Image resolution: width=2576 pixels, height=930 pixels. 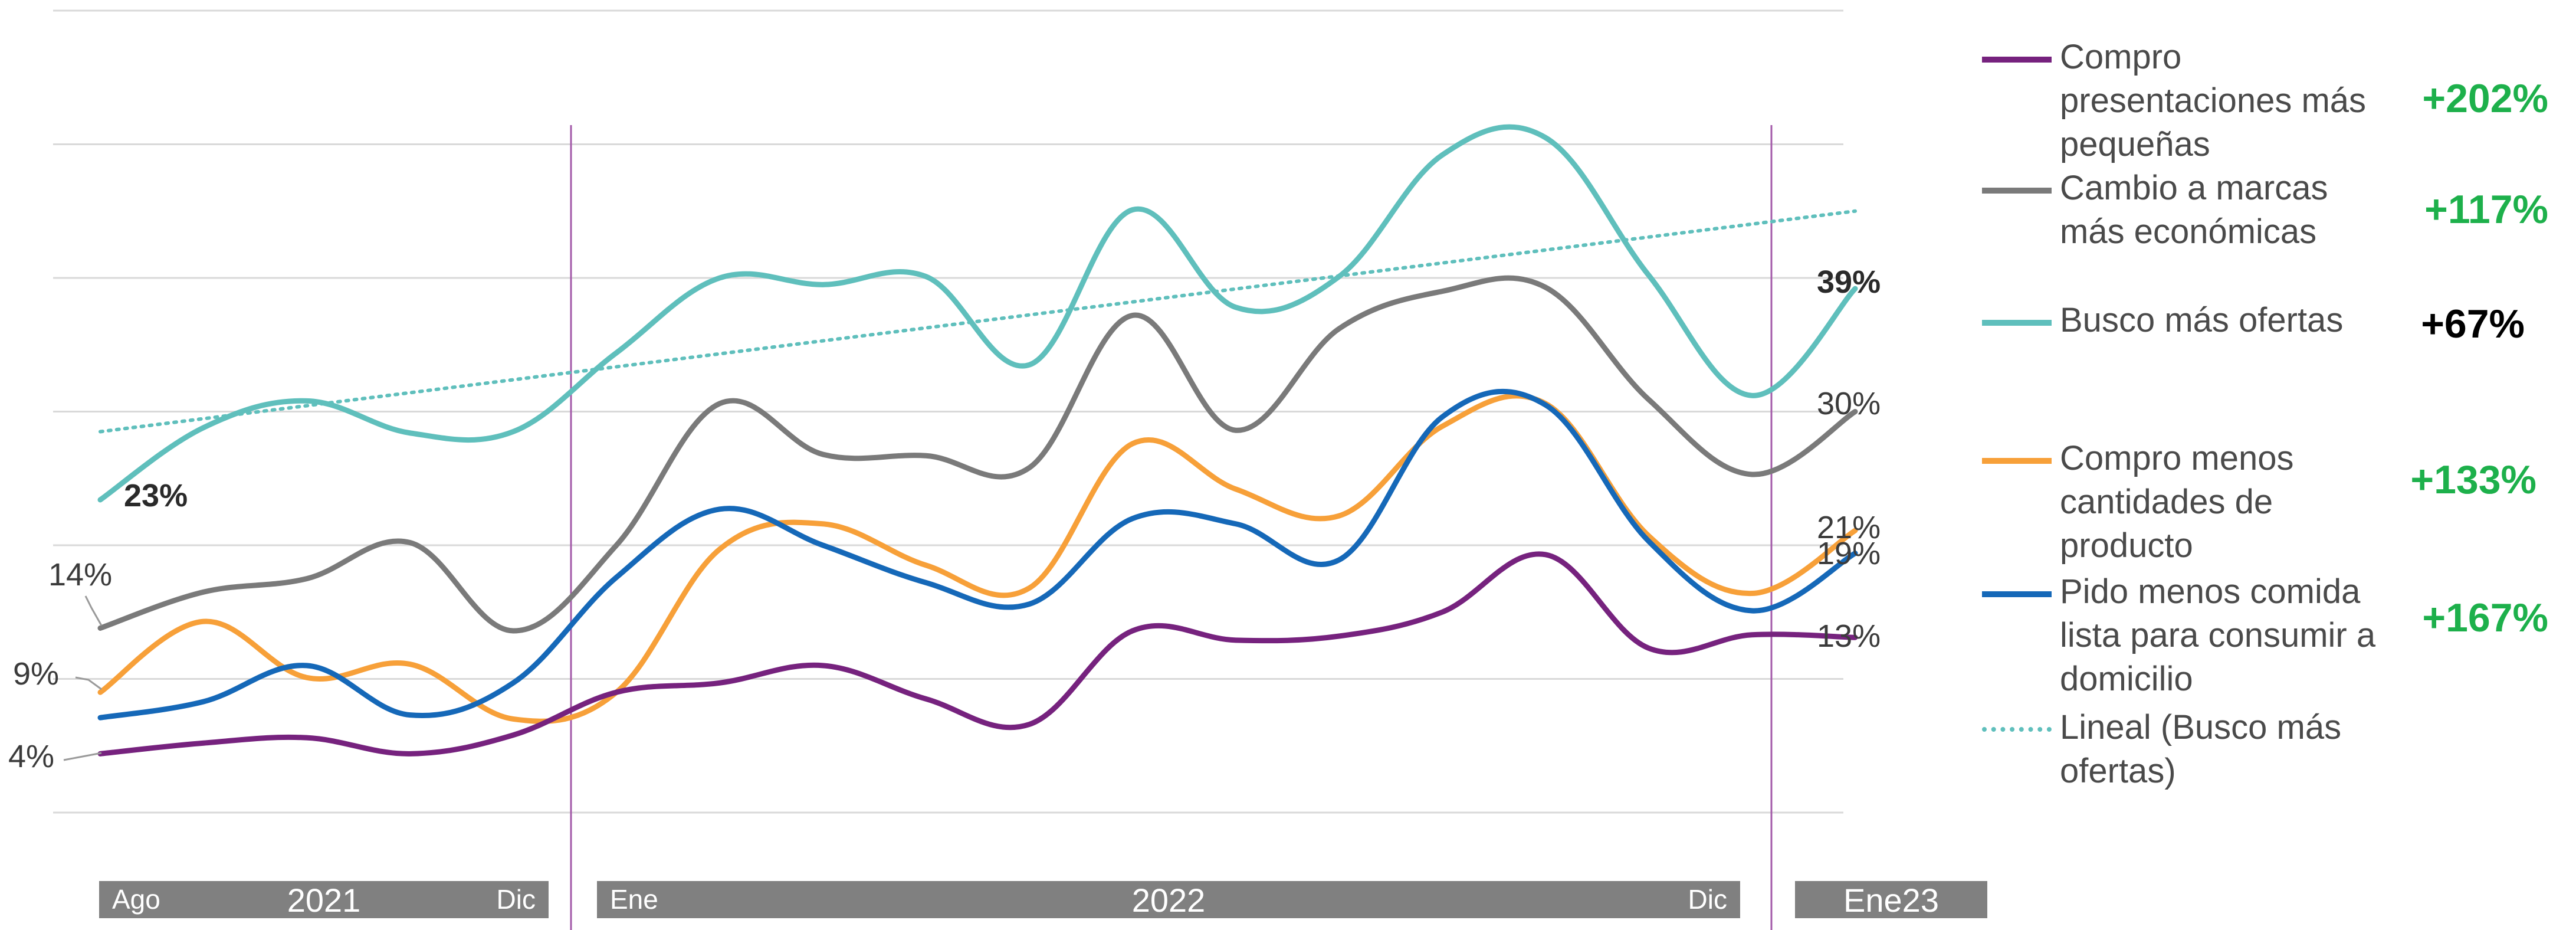 I want to click on legend-change: +202%, so click(x=2485, y=98).